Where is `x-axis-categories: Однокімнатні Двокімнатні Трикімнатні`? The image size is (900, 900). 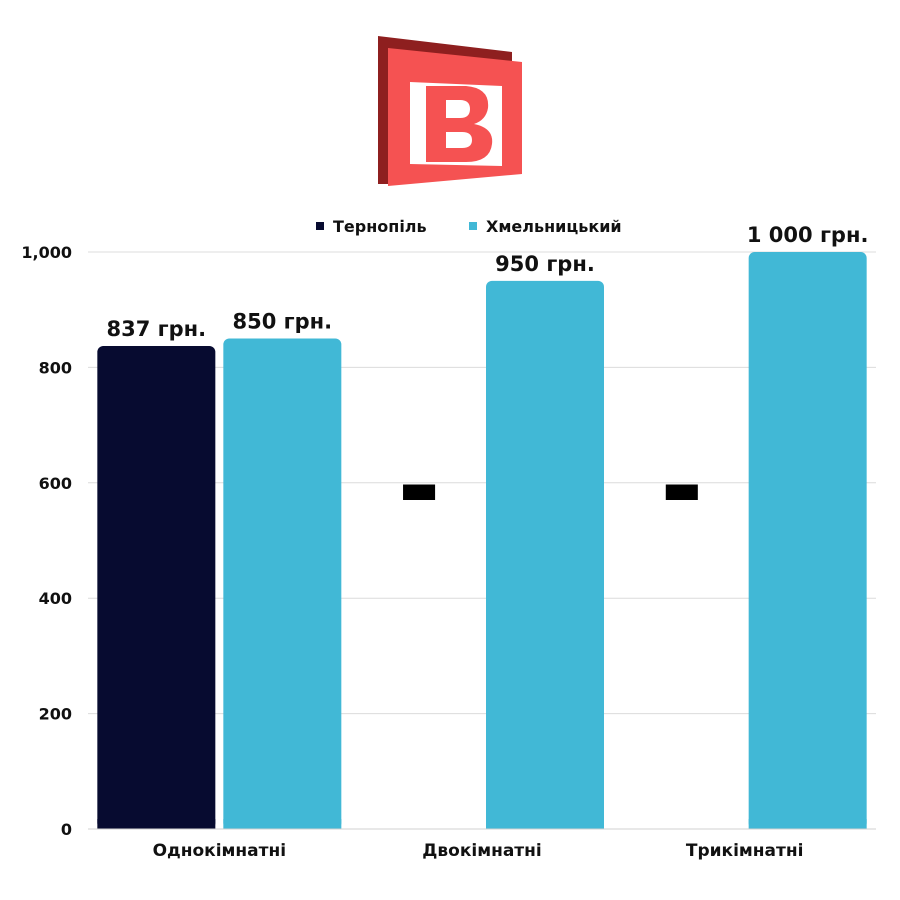
x-axis-categories: Однокімнатні Двокімнатні Трикімнатні is located at coordinates (478, 851).